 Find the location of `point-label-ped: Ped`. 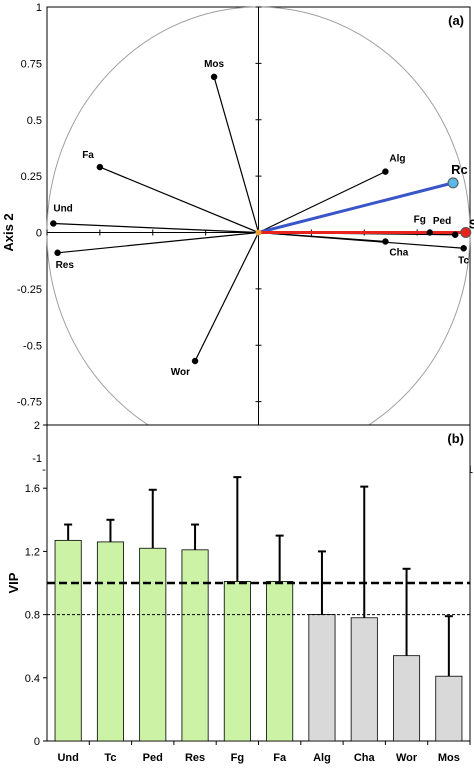

point-label-ped: Ped is located at coordinates (442, 221).